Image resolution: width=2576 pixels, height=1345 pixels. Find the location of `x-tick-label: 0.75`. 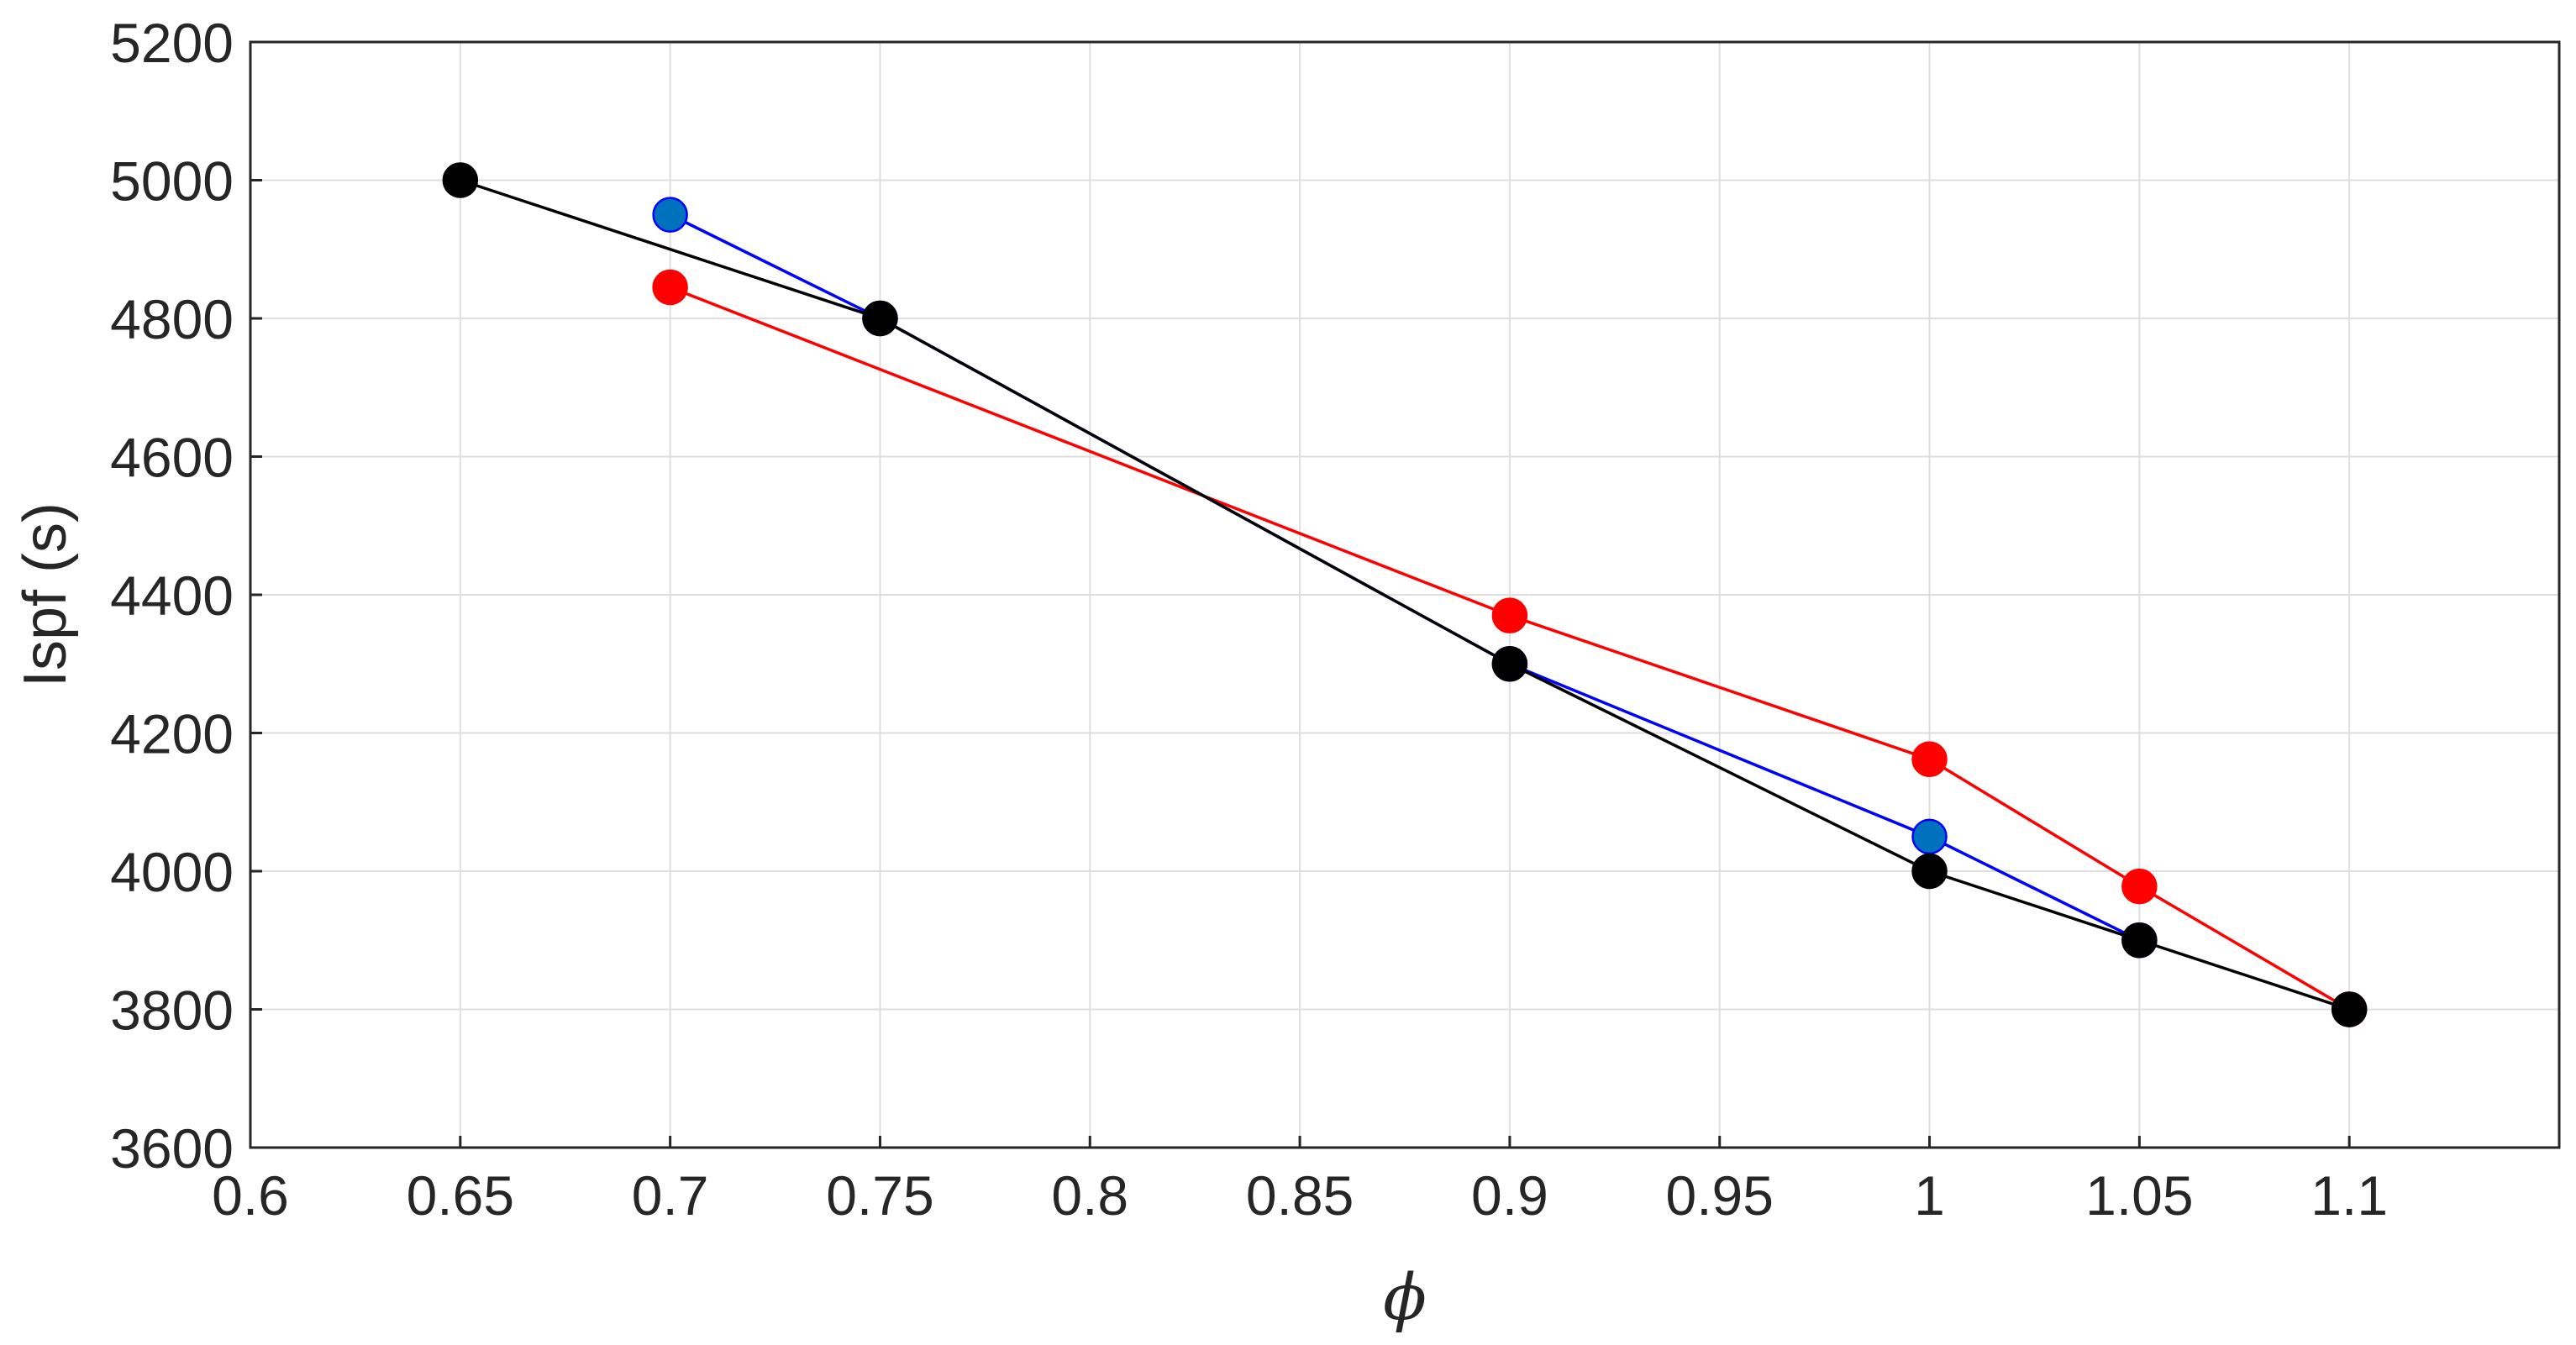

x-tick-label: 0.75 is located at coordinates (879, 1196).